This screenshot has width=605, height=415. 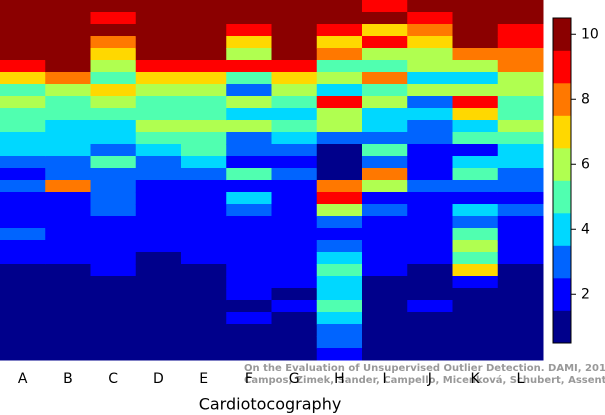 What do you see at coordinates (585, 164) in the screenshot?
I see `colorbar-tick-label: 6` at bounding box center [585, 164].